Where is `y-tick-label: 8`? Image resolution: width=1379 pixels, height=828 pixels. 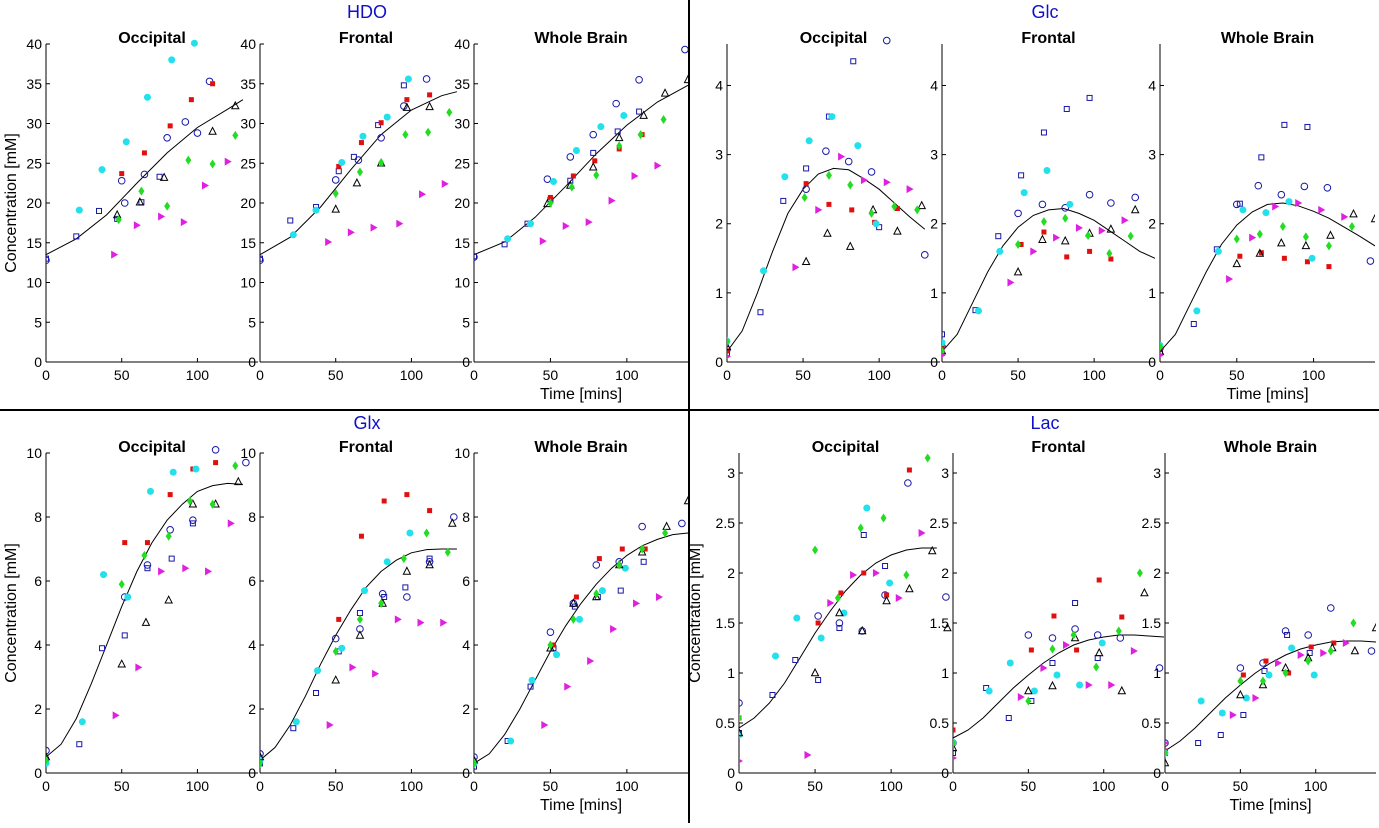
y-tick-label: 8 is located at coordinates (38, 517).